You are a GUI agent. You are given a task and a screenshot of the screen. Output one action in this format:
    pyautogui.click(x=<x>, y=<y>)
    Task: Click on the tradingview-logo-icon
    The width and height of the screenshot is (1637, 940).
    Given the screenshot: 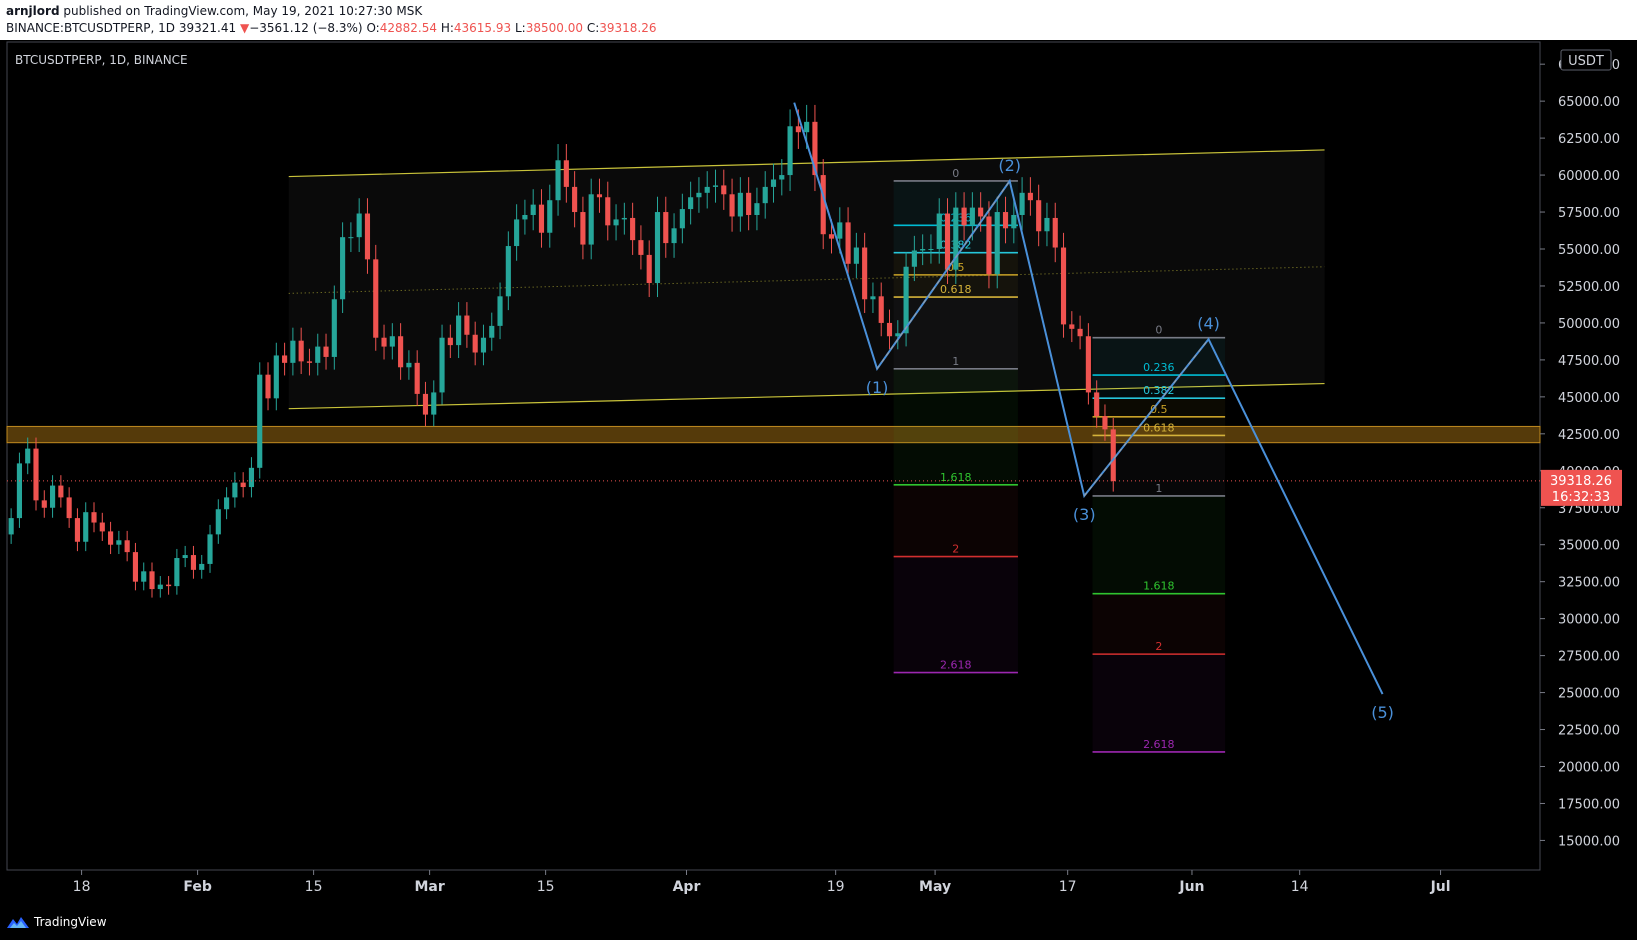 What is the action you would take?
    pyautogui.click(x=18, y=922)
    